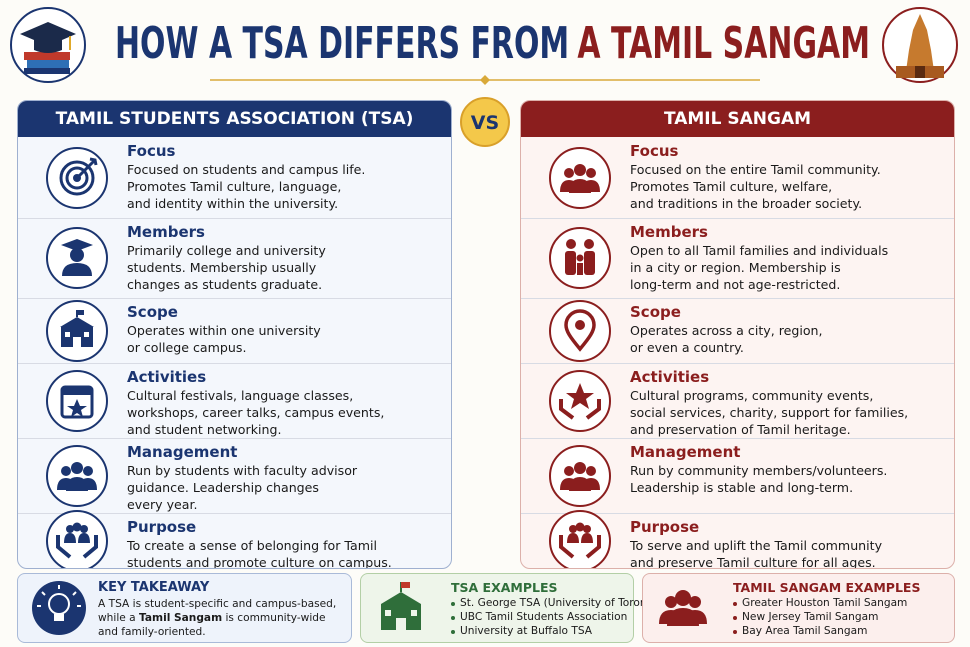 The image size is (970, 647). I want to click on row-text: Run by community members/volunteers., so click(759, 470).